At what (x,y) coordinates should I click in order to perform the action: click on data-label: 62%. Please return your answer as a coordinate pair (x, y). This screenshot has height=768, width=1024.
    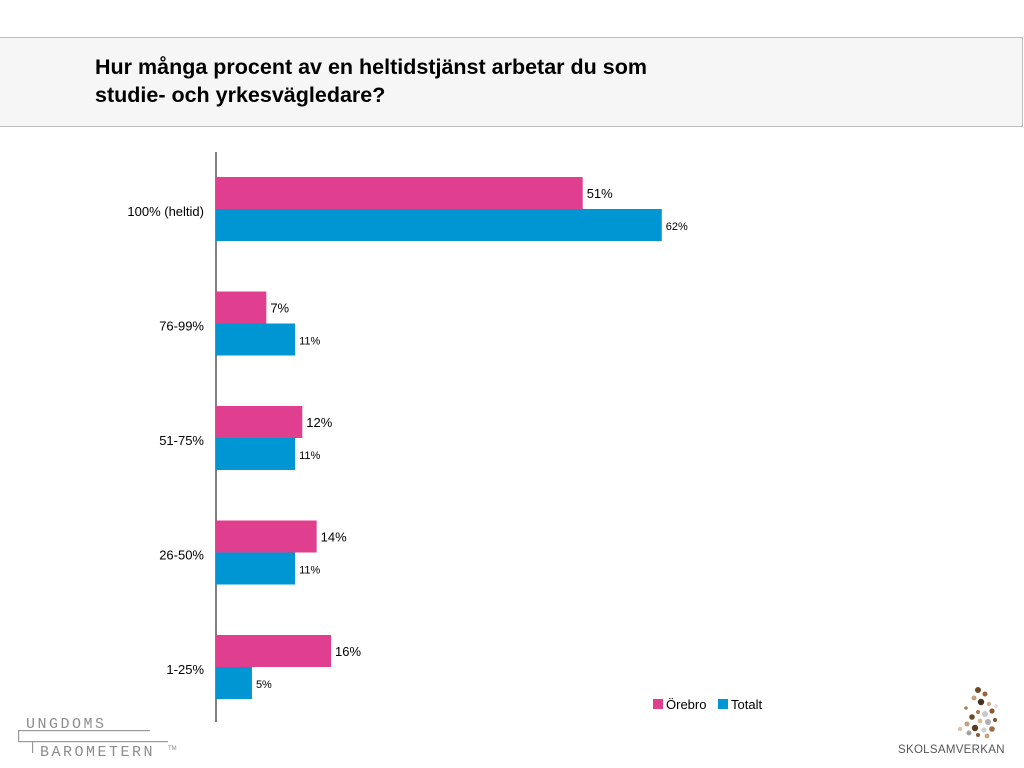
    Looking at the image, I should click on (677, 227).